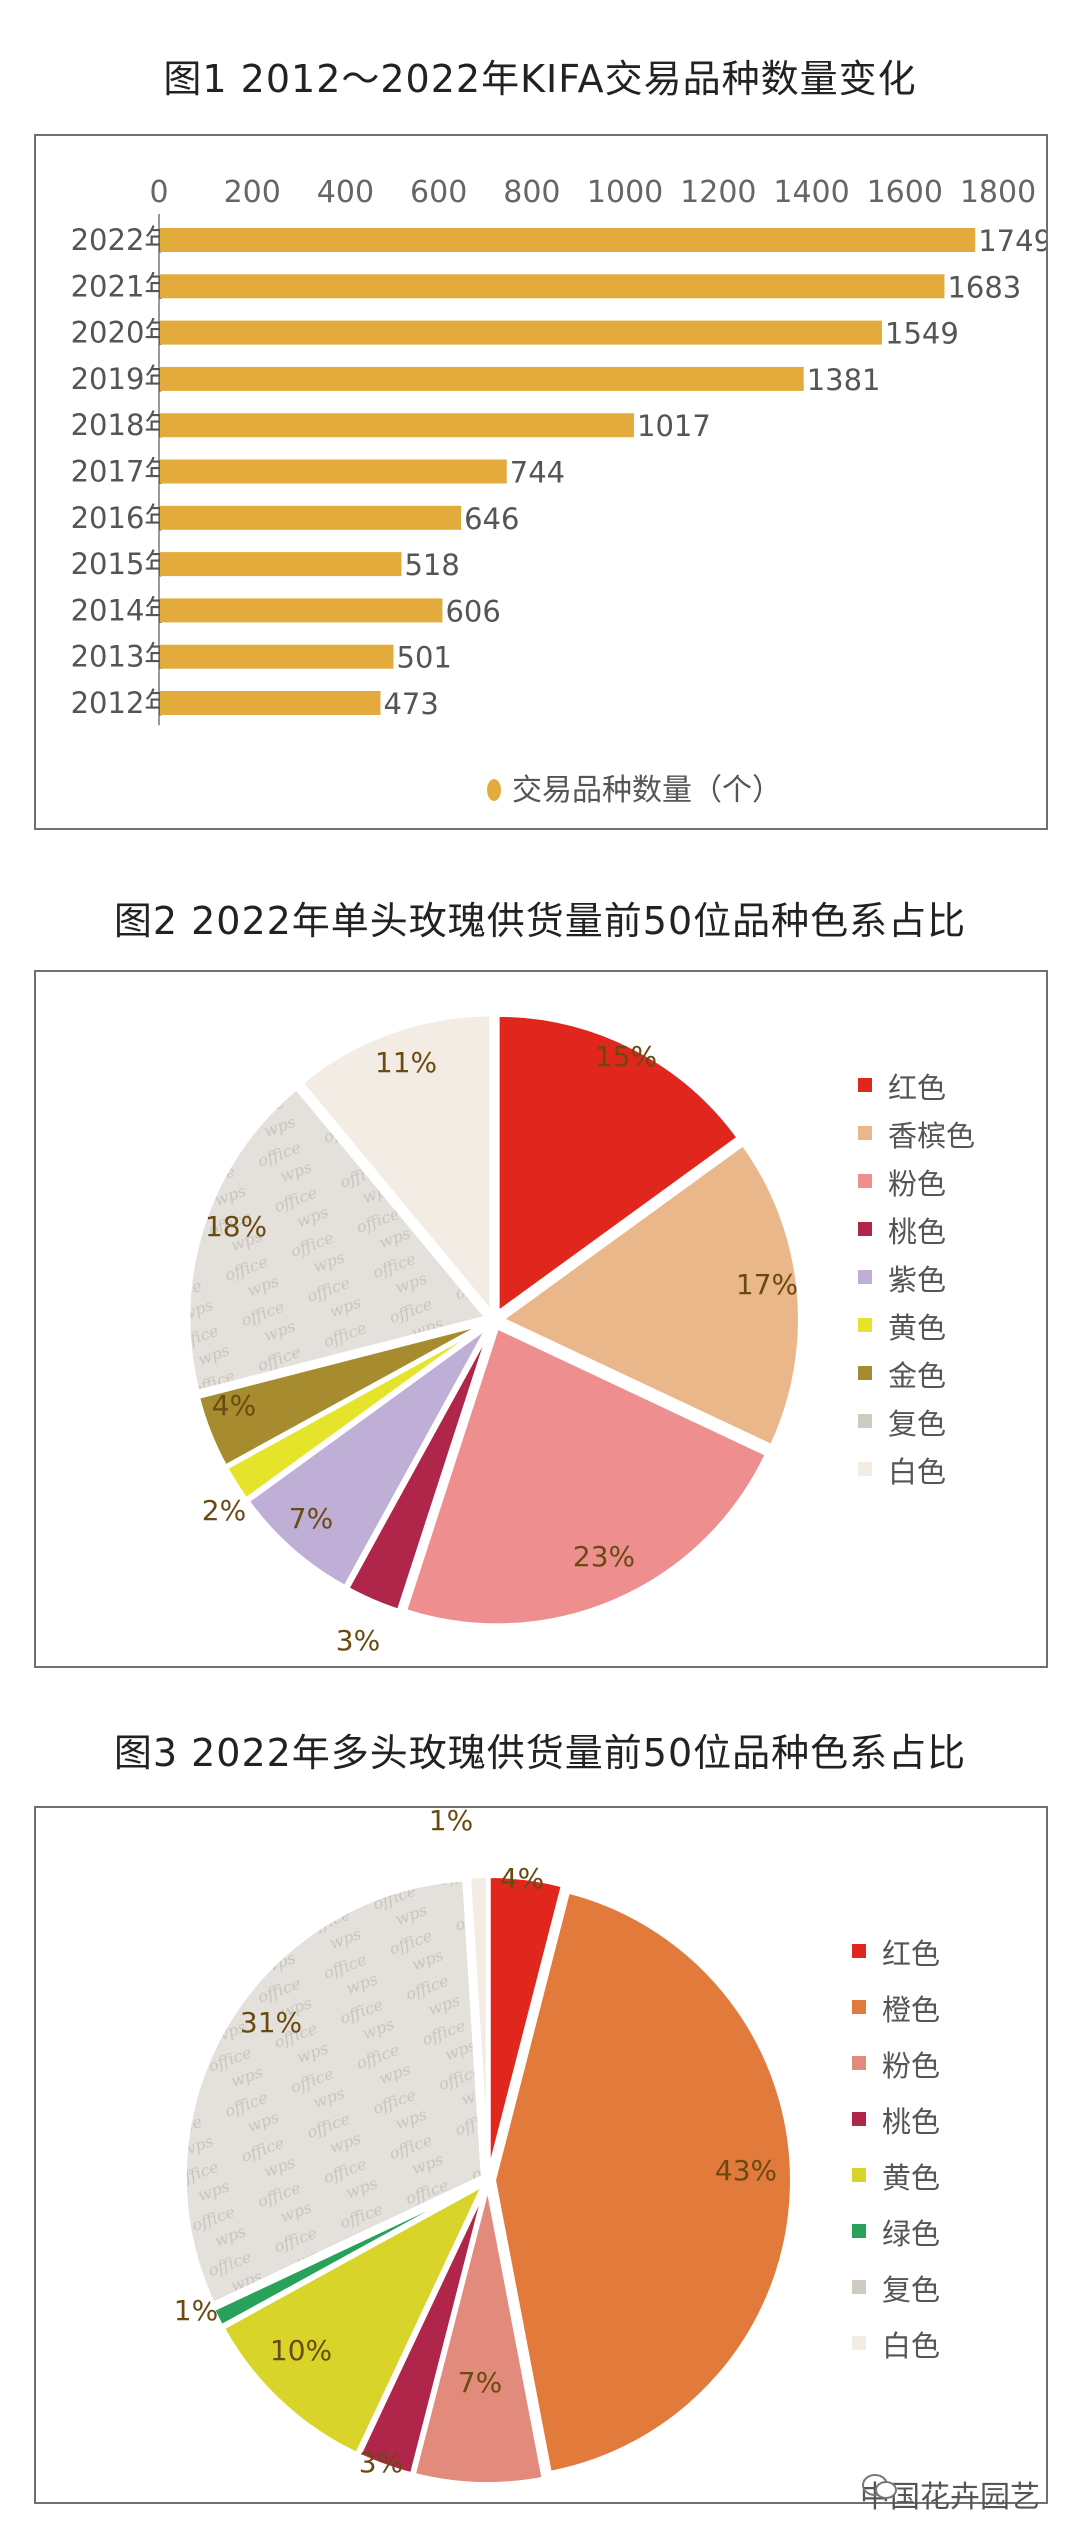  What do you see at coordinates (122, 564) in the screenshot?
I see `category-label: 2015年` at bounding box center [122, 564].